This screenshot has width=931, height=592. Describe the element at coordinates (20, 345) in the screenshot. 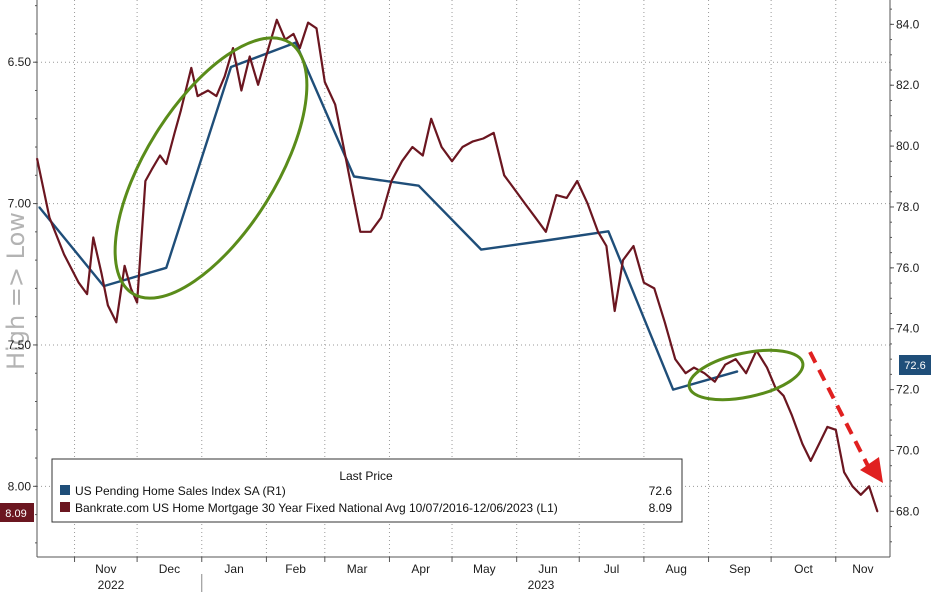

I see `left-tick-label: 7.50` at that location.